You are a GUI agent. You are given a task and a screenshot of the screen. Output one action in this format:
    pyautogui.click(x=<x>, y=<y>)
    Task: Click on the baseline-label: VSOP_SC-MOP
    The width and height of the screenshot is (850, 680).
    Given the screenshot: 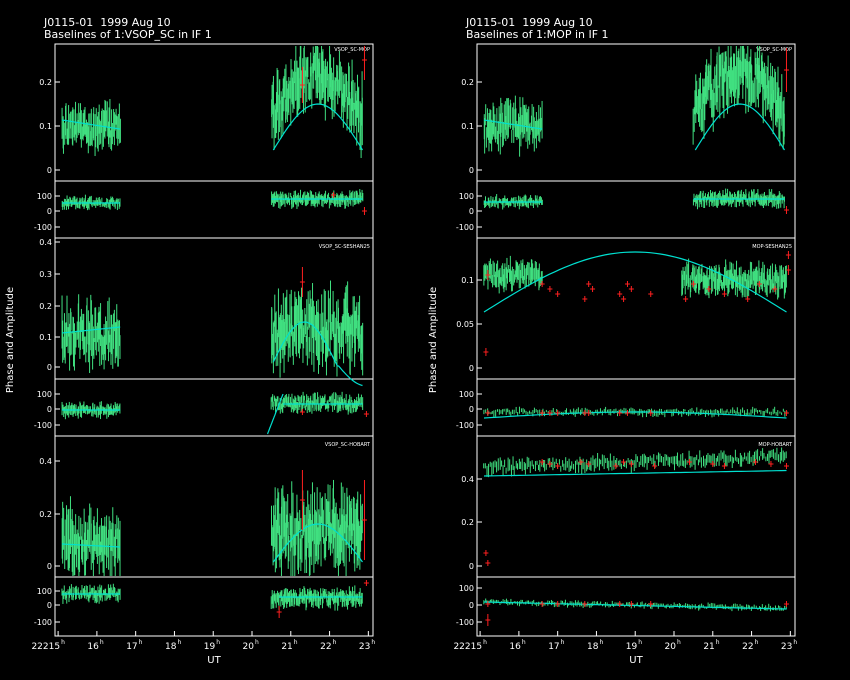 What is the action you would take?
    pyautogui.click(x=352, y=50)
    